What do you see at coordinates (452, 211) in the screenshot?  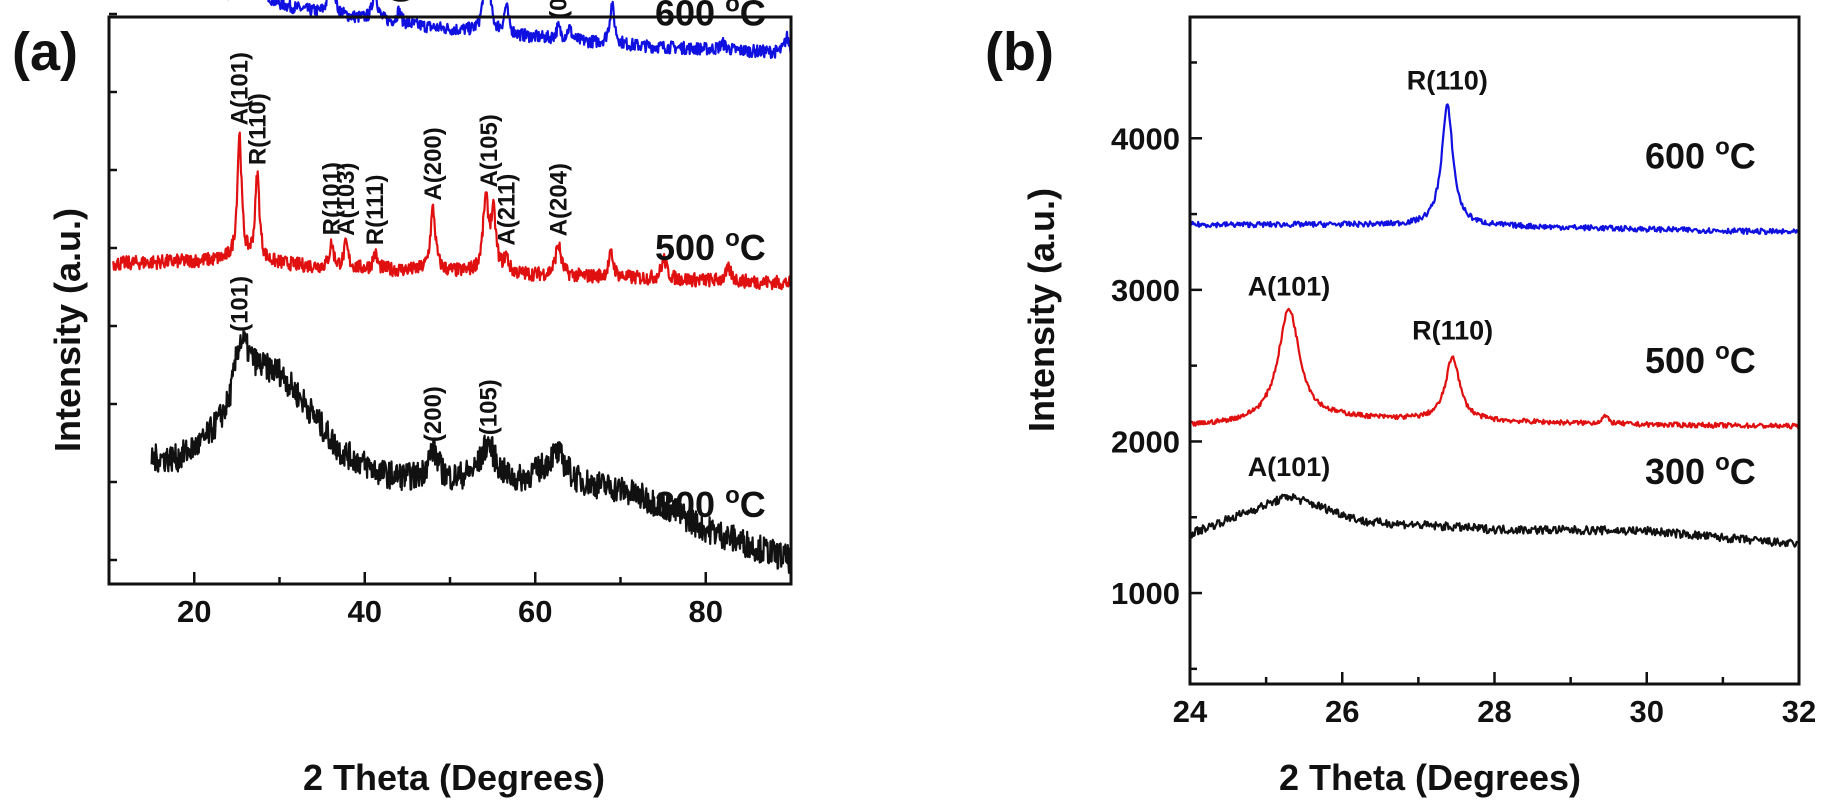 I see `a-series-1-line` at bounding box center [452, 211].